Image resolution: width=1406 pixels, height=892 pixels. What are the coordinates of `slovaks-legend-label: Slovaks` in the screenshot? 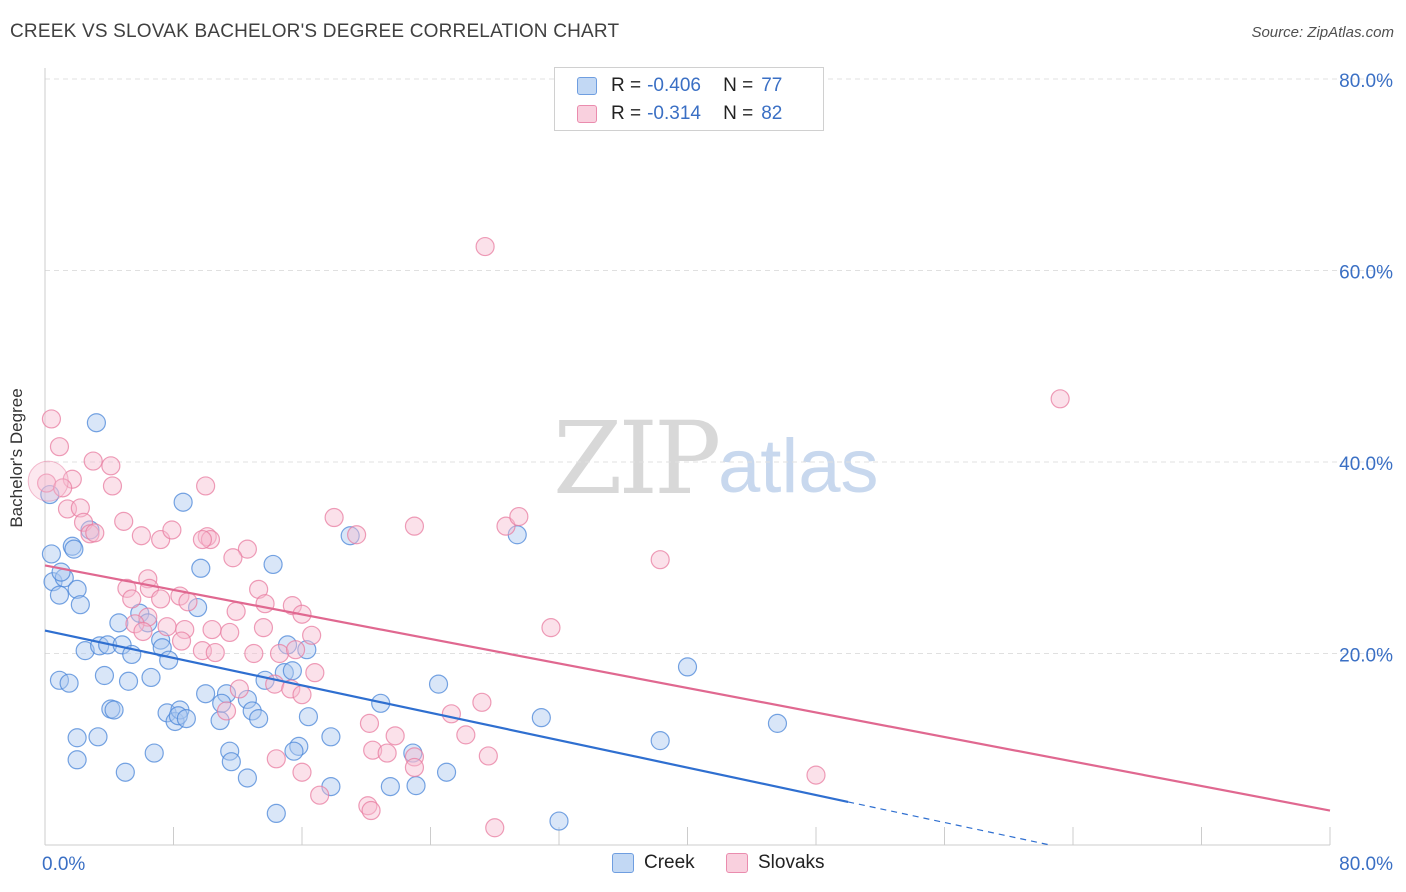 It's located at (791, 862).